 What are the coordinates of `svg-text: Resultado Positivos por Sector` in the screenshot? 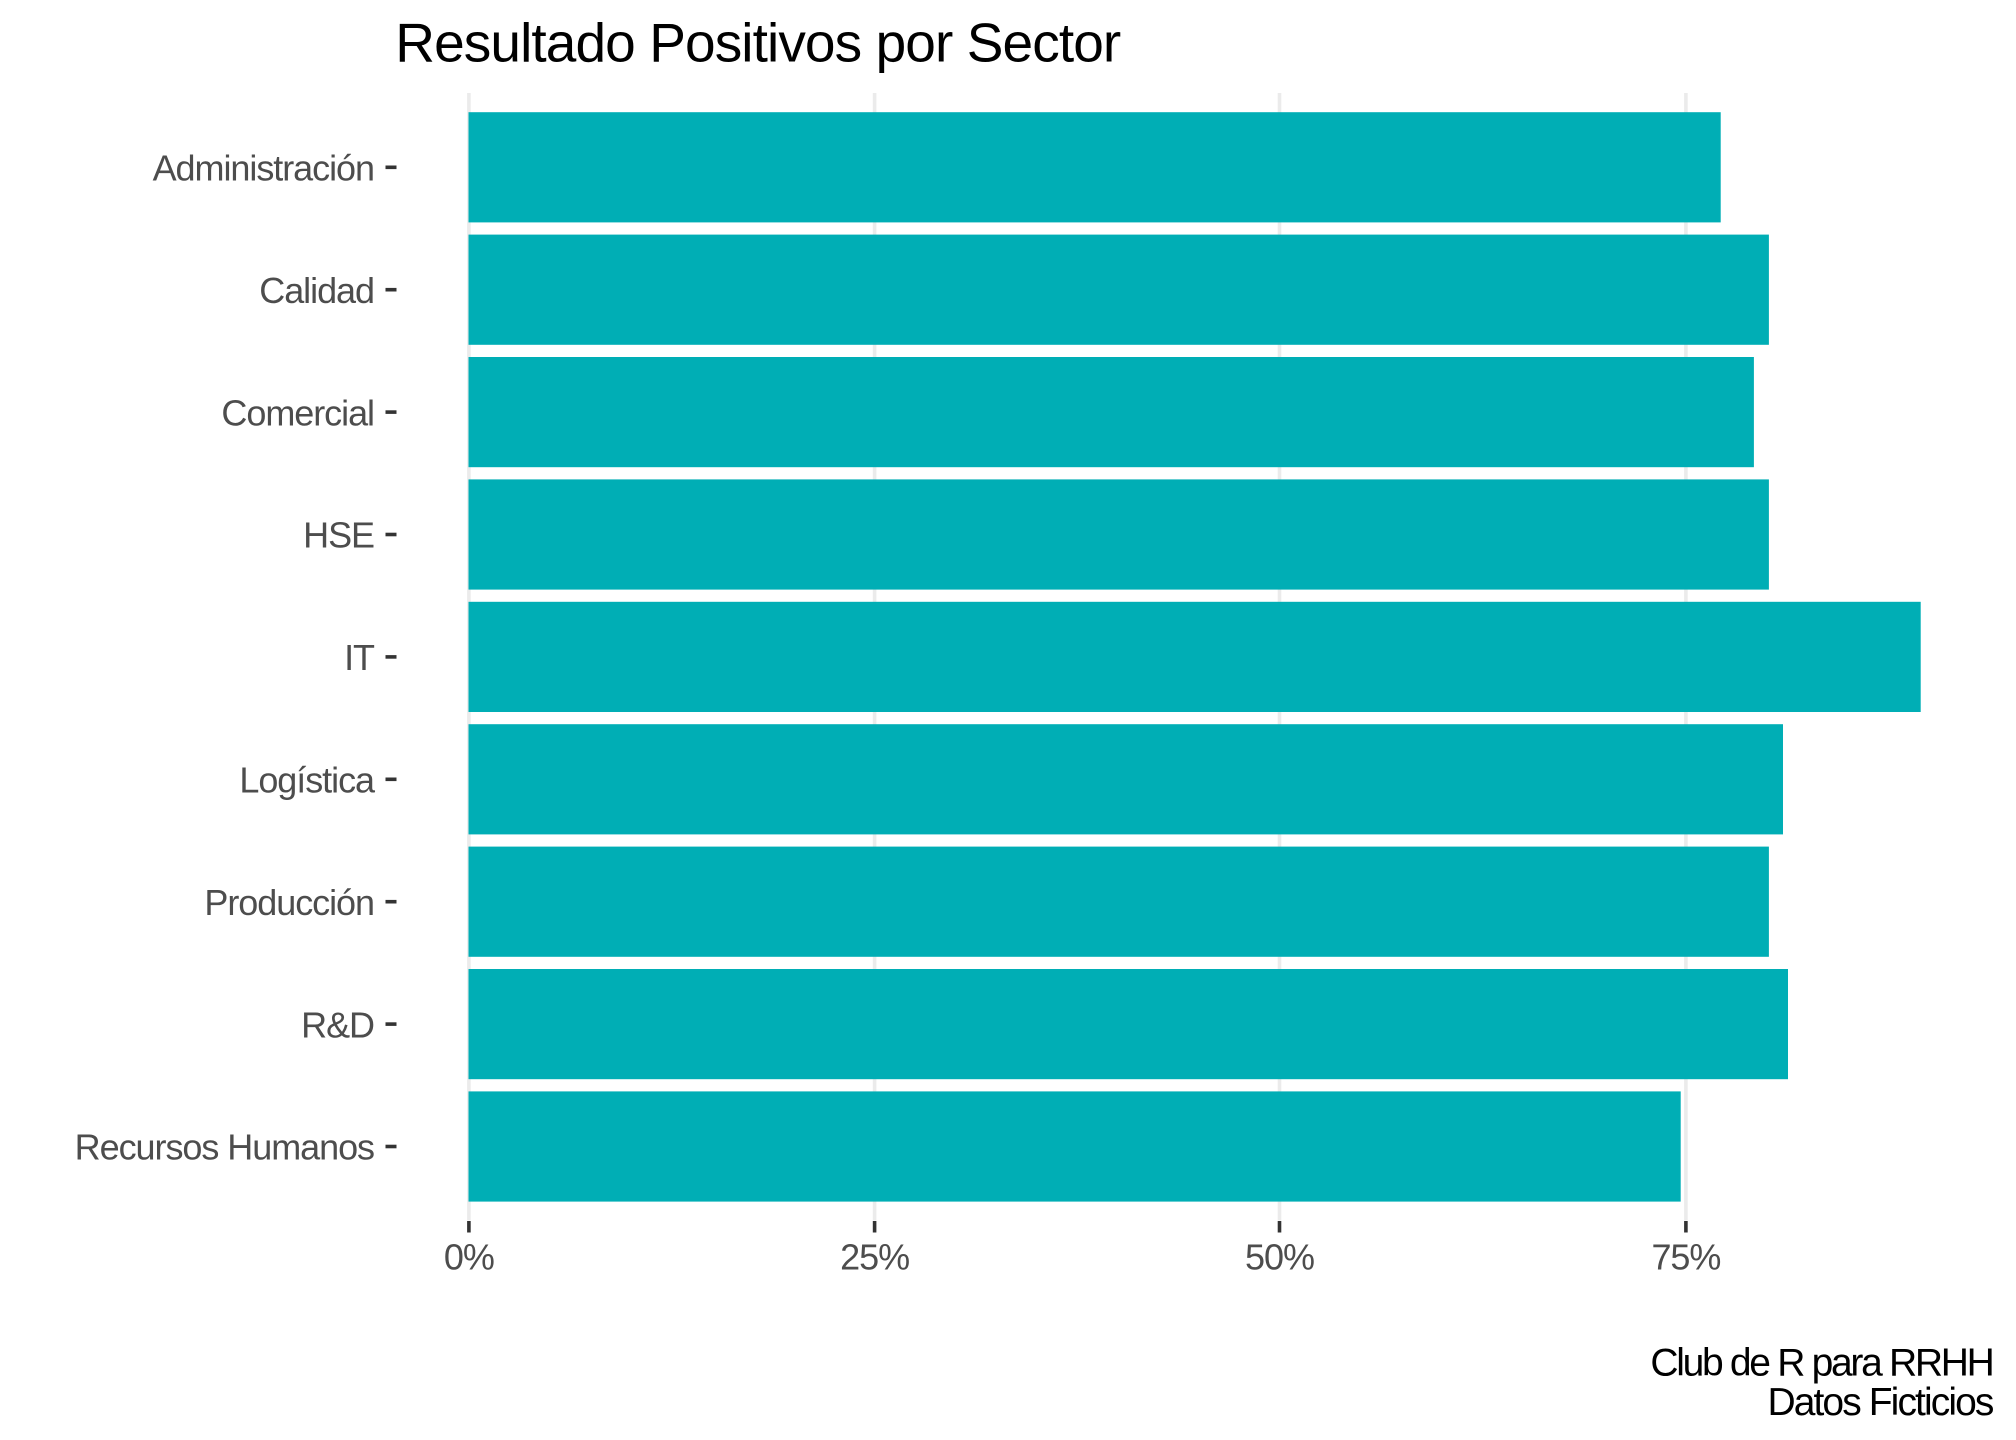 It's located at (758, 42).